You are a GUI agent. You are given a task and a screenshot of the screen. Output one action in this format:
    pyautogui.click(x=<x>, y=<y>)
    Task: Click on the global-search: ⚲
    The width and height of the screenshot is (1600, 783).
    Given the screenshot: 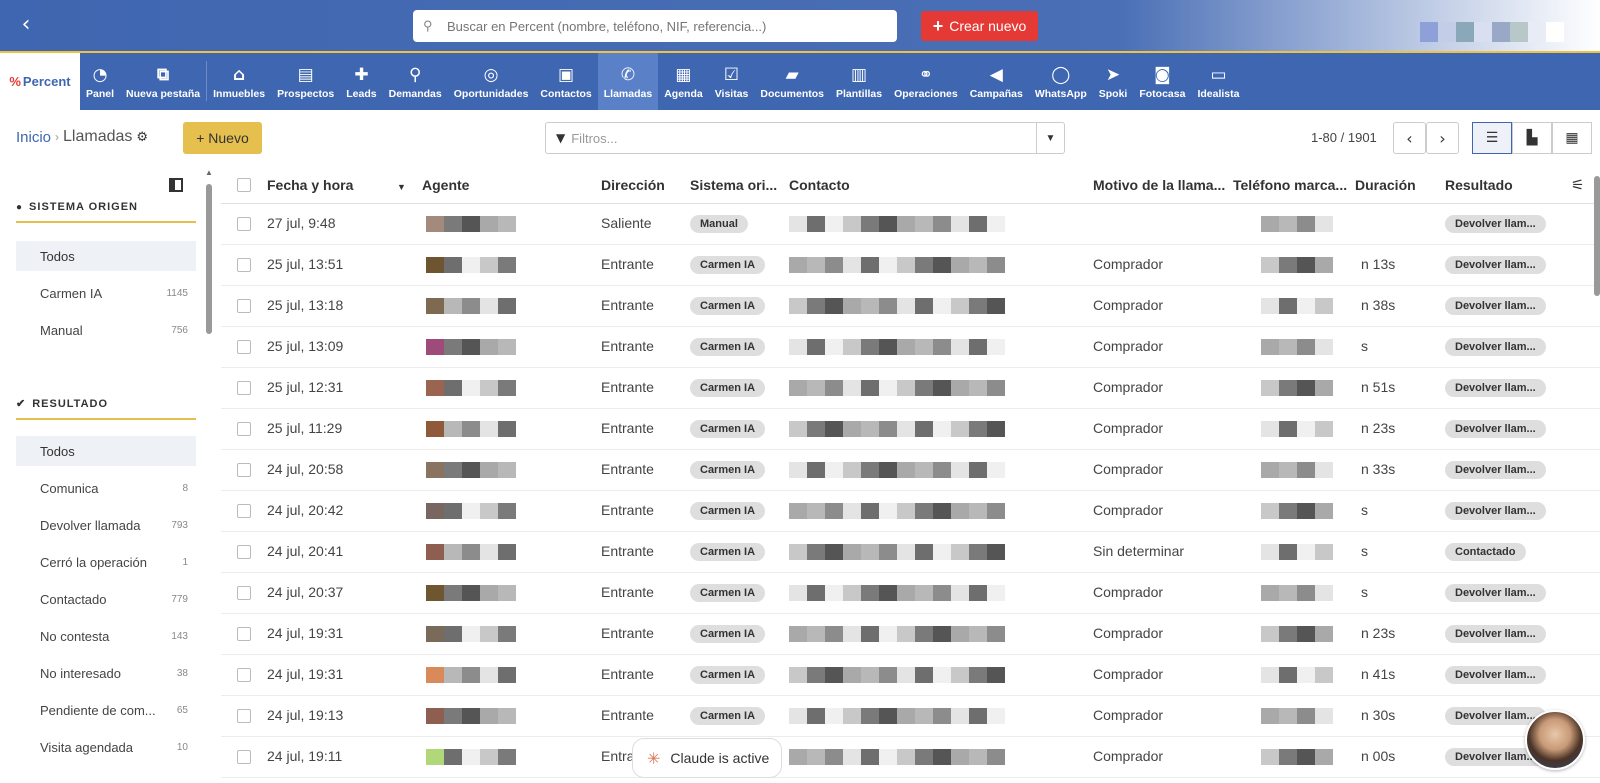 What is the action you would take?
    pyautogui.click(x=655, y=26)
    